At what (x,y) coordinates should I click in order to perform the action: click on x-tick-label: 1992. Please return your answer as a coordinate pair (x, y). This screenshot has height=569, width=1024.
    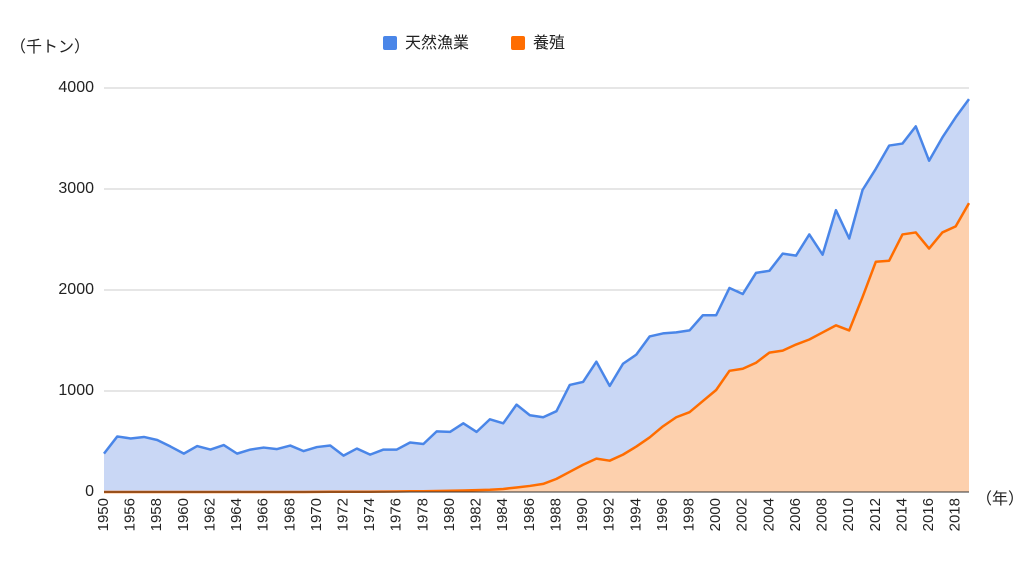
    Looking at the image, I should click on (609, 514).